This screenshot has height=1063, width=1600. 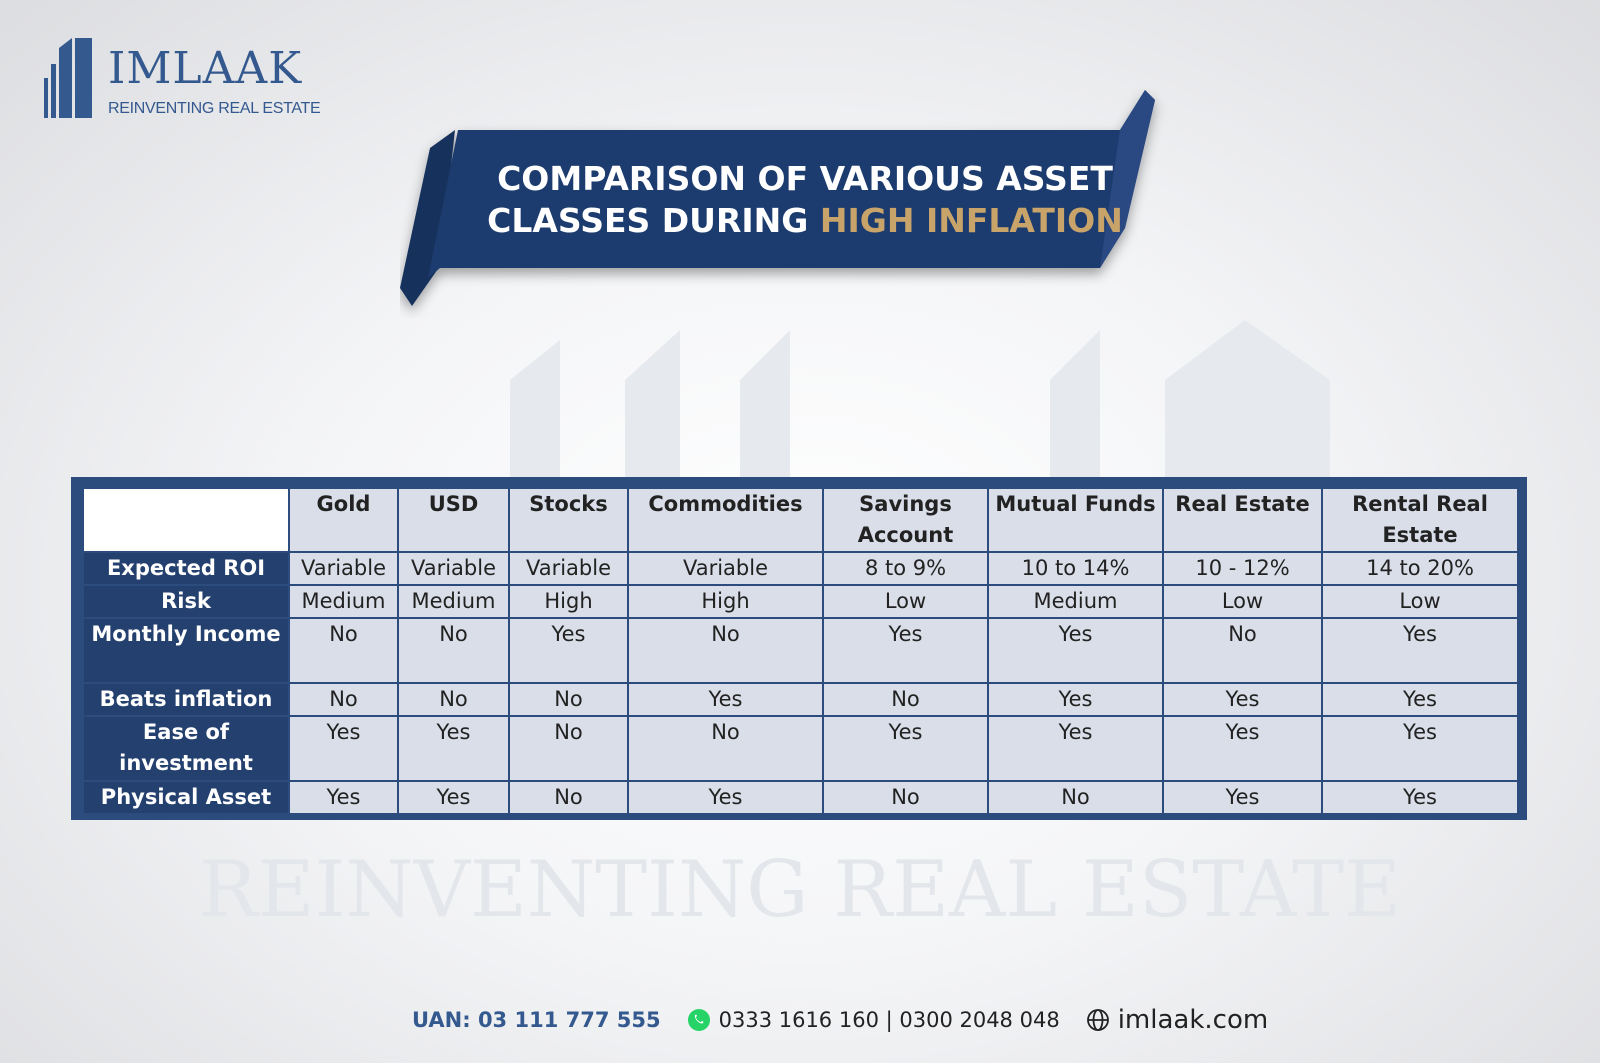 I want to click on column-header: Gold, so click(x=343, y=520).